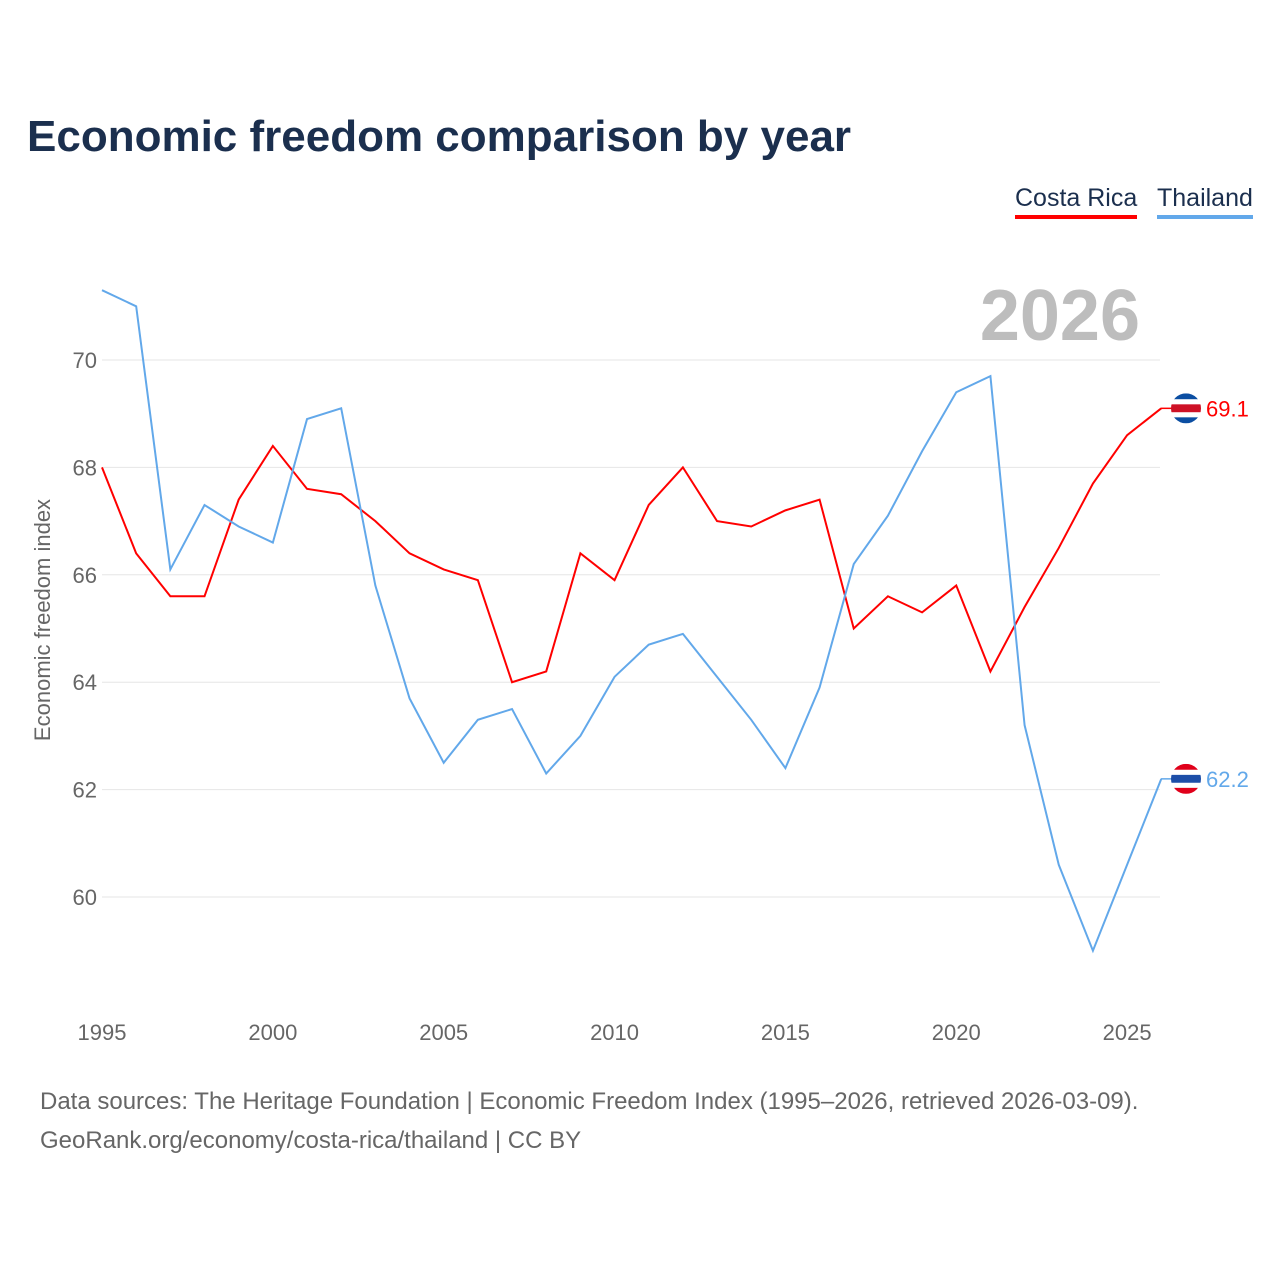  Describe the element at coordinates (1186, 778) in the screenshot. I see `thailand-flag-icon` at that location.